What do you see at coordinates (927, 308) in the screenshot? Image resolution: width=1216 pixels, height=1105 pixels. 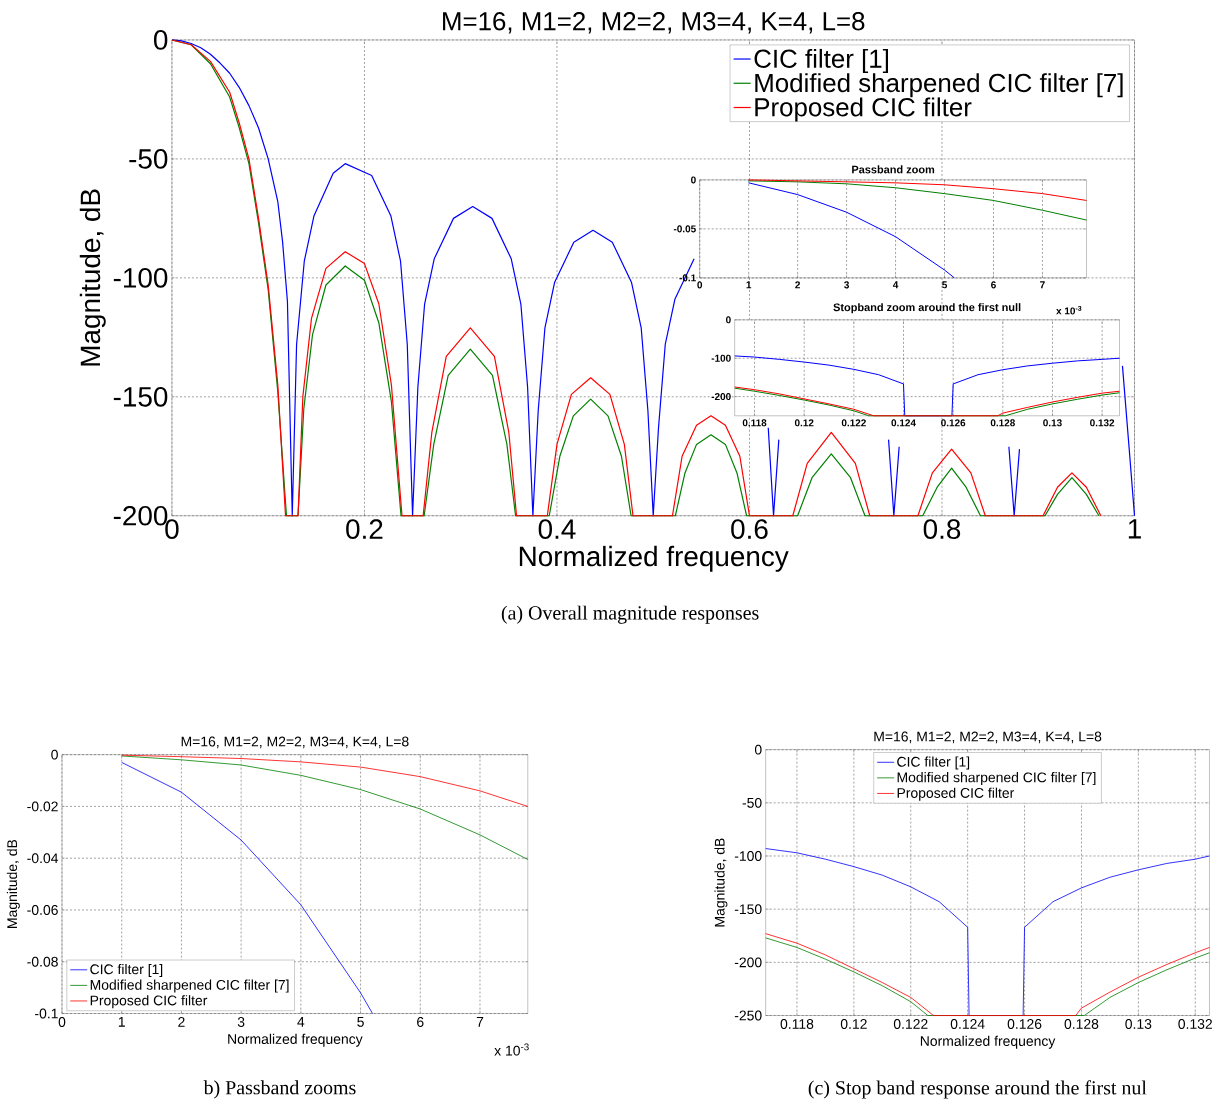 I see `chart-title: Stopband zoom around the first null` at bounding box center [927, 308].